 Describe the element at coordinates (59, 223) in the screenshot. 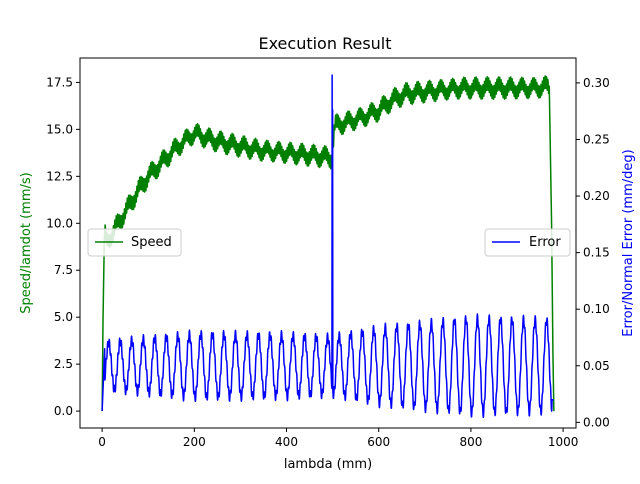

I see `y-left-tick-label: 10.0` at that location.